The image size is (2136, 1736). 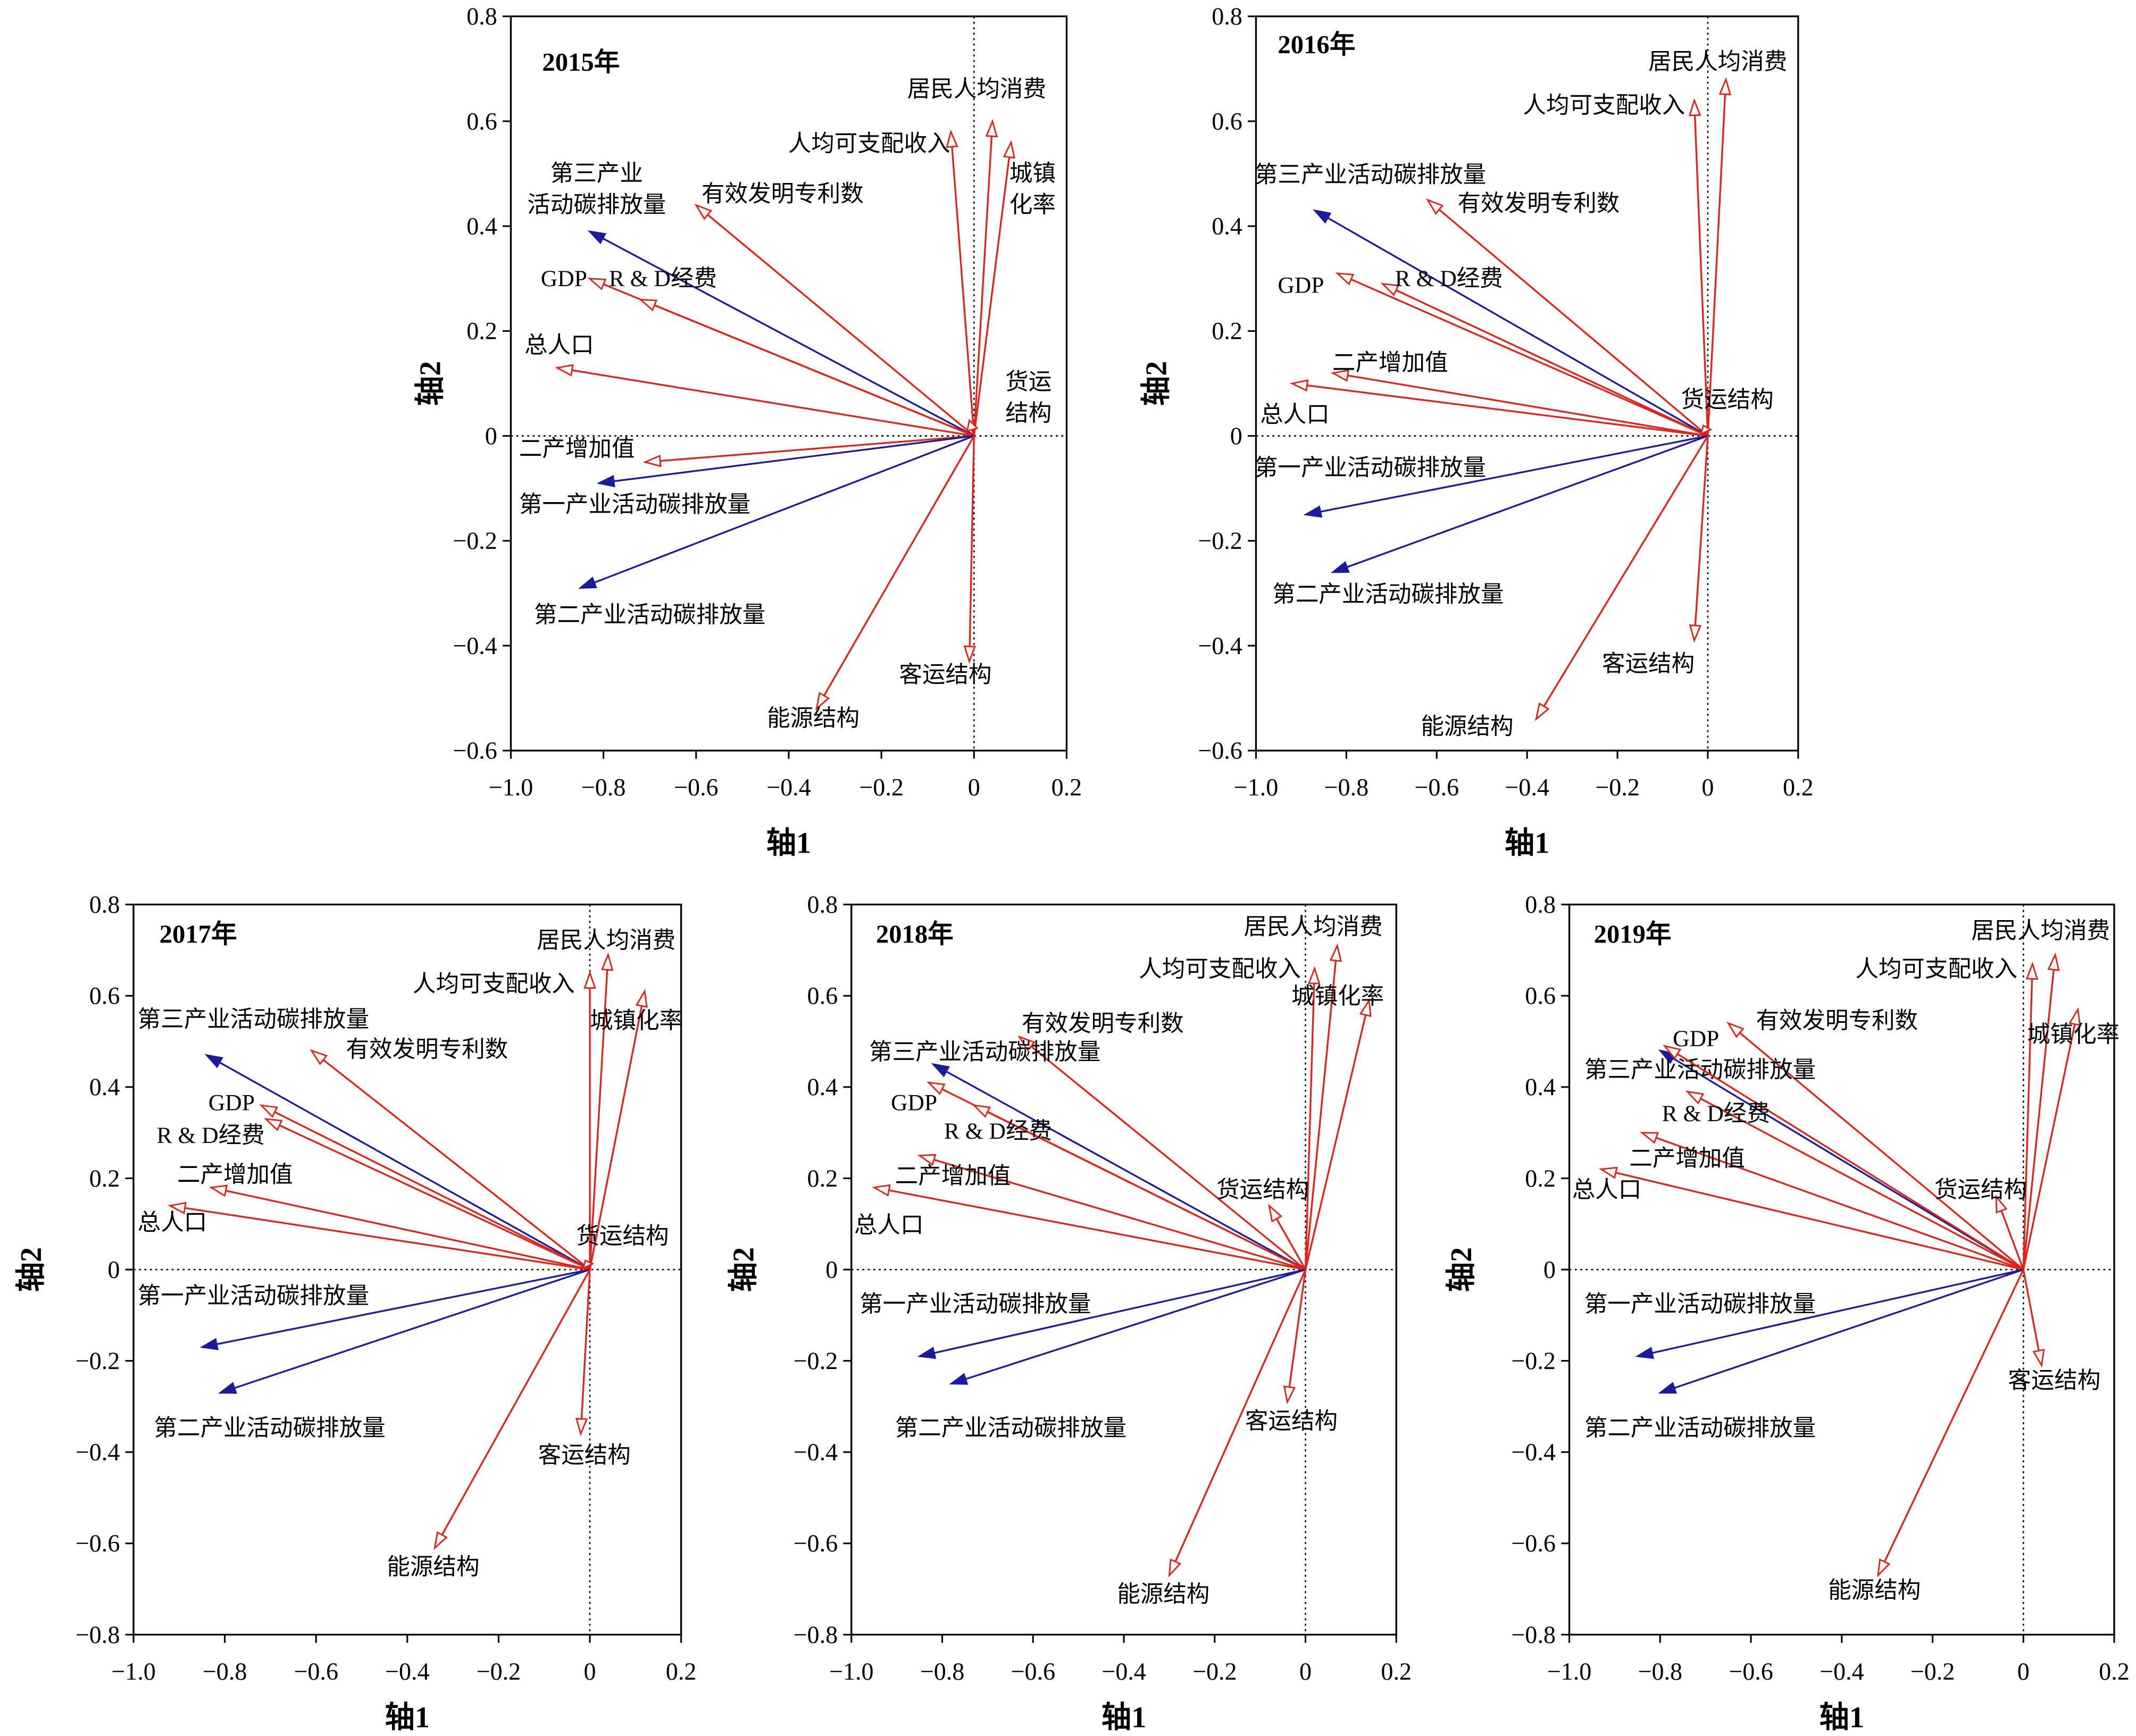 What do you see at coordinates (1305, 1671) in the screenshot?
I see `x-tick-label: 0` at bounding box center [1305, 1671].